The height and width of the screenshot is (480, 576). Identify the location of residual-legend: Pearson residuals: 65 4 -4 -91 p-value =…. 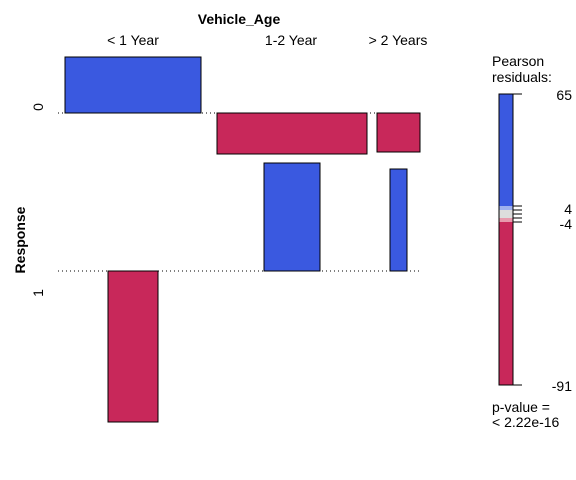
(532, 241).